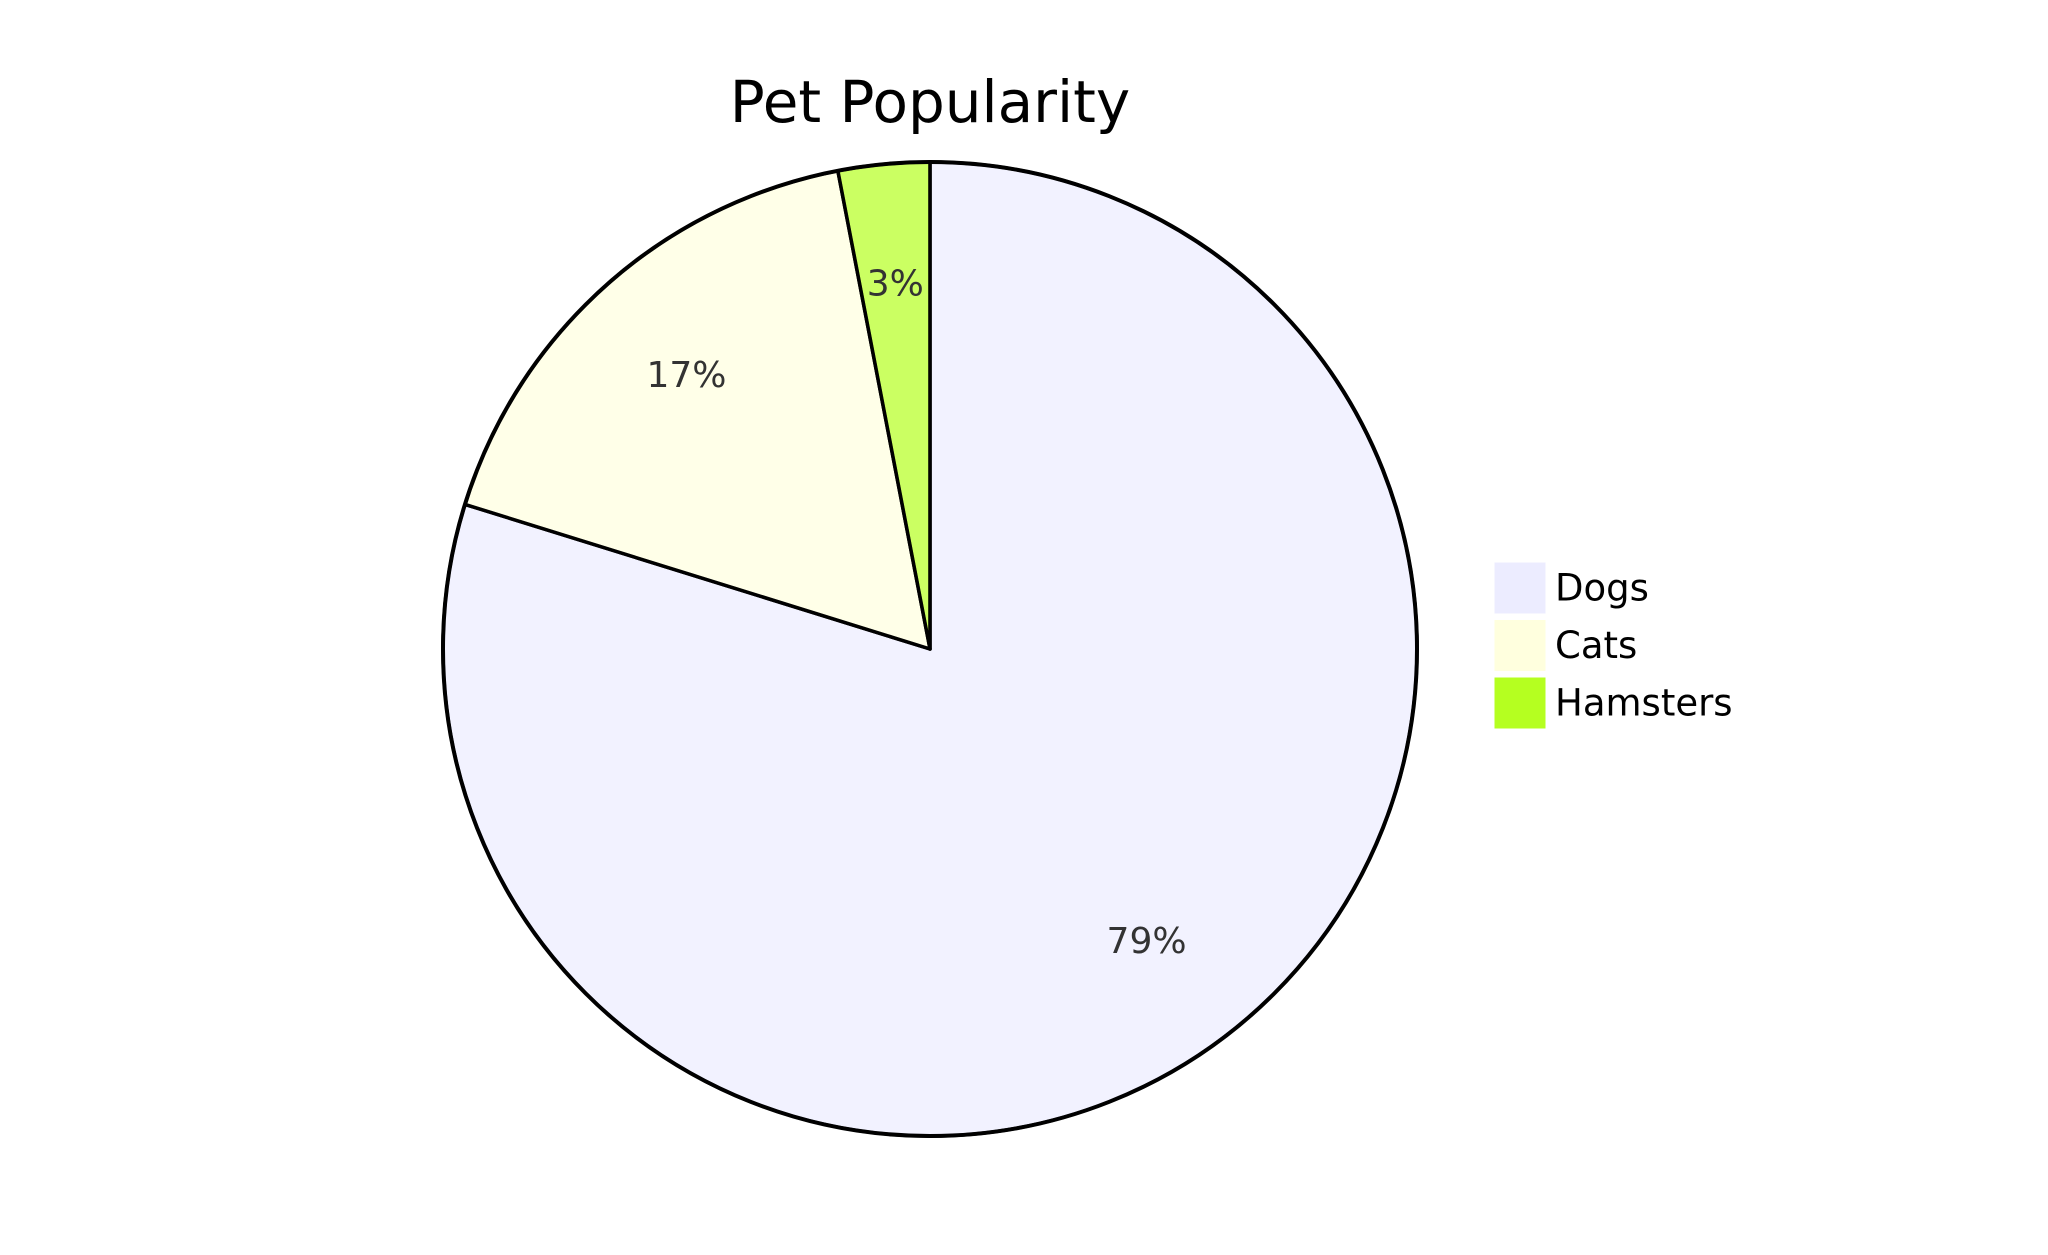 Image resolution: width=2048 pixels, height=1255 pixels. What do you see at coordinates (1596, 645) in the screenshot?
I see `legend-label: Cats` at bounding box center [1596, 645].